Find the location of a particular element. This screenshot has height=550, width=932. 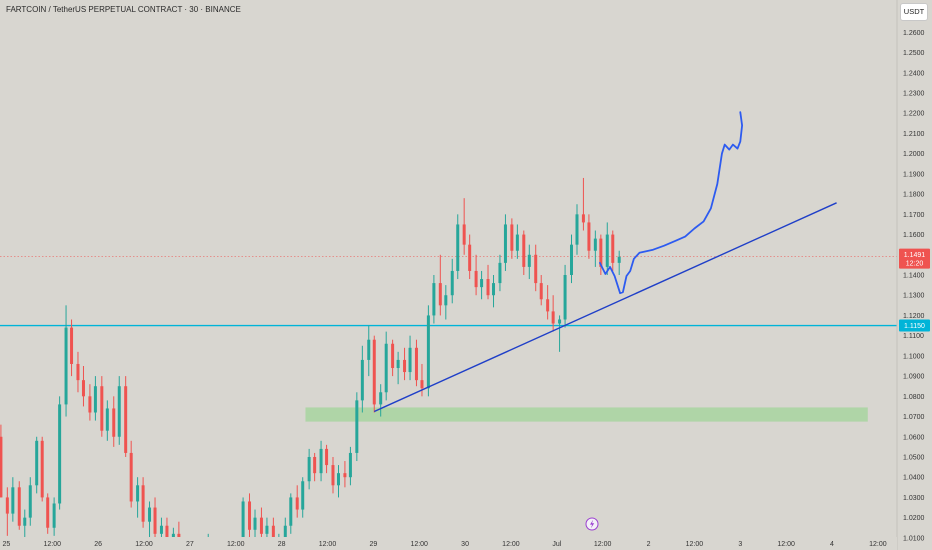

demand-zone is located at coordinates (586, 414).